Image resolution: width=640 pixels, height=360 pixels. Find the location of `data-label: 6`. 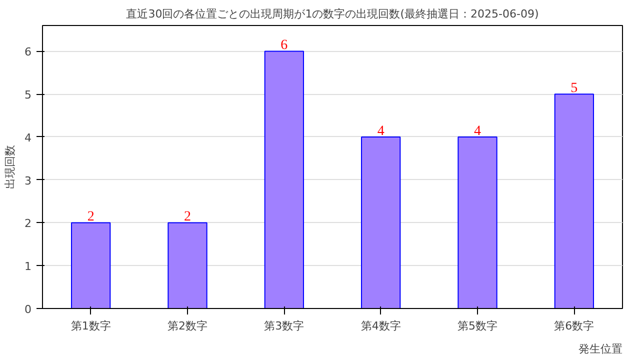

data-label: 6 is located at coordinates (284, 46).